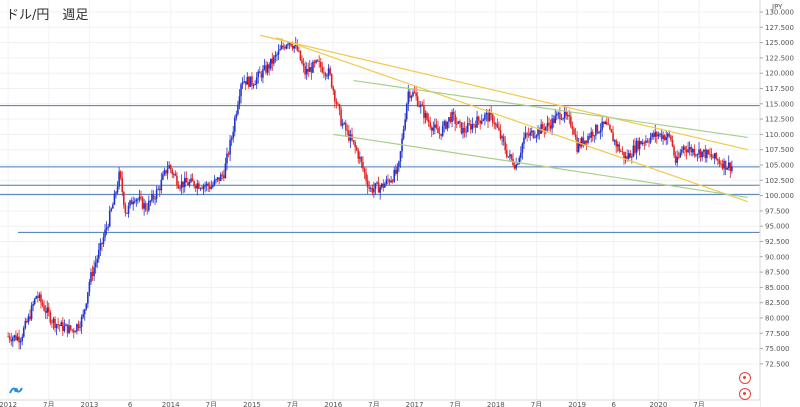  What do you see at coordinates (745, 378) in the screenshot?
I see `target-icon` at bounding box center [745, 378].